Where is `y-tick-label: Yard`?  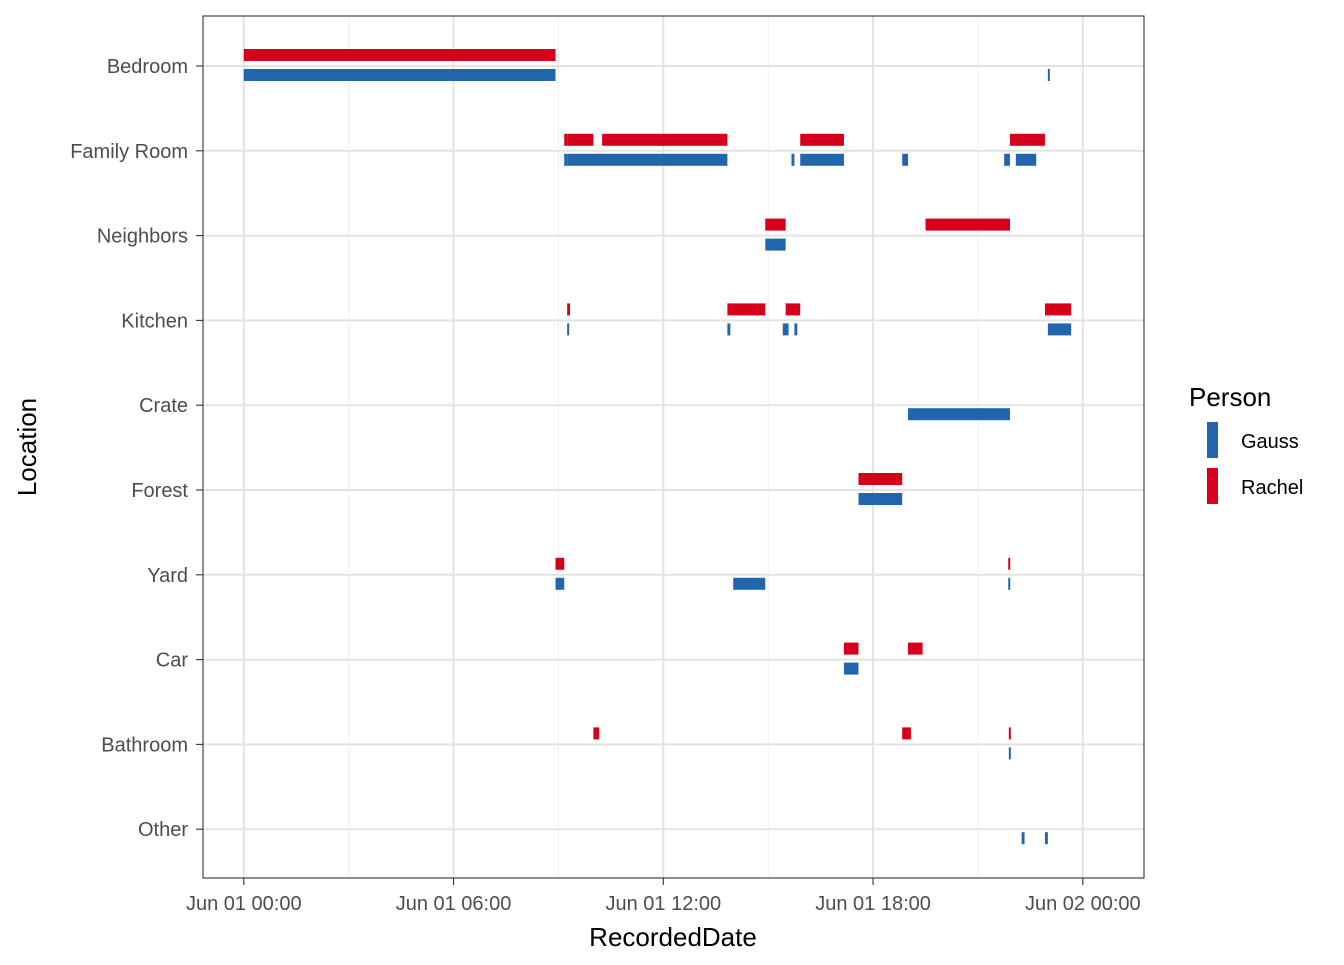 y-tick-label: Yard is located at coordinates (167, 576).